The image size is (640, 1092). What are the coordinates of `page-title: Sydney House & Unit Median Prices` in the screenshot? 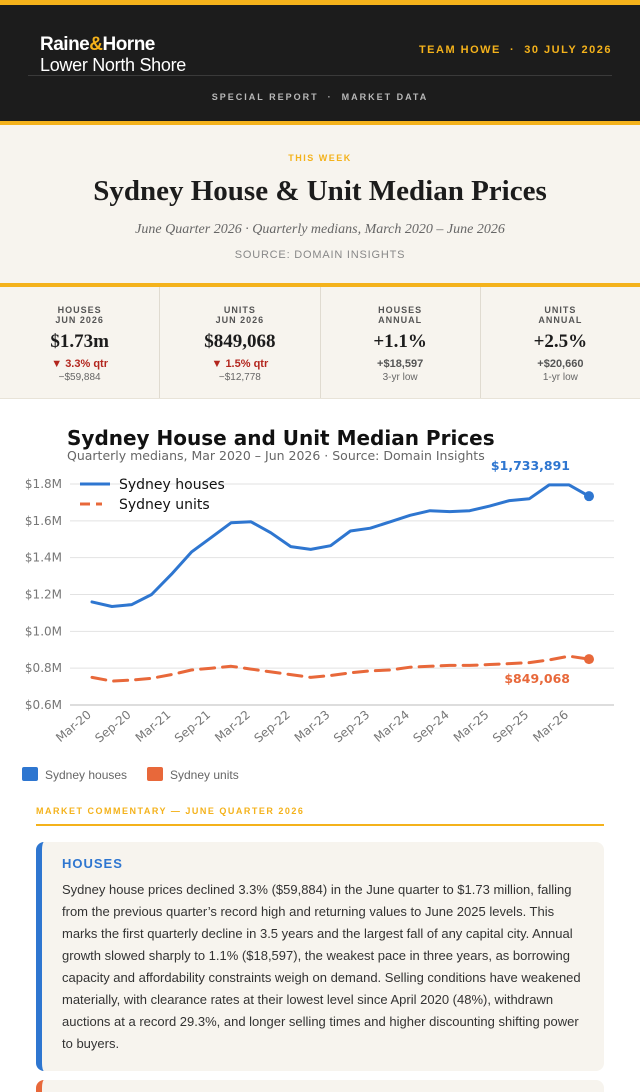 It's located at (320, 191).